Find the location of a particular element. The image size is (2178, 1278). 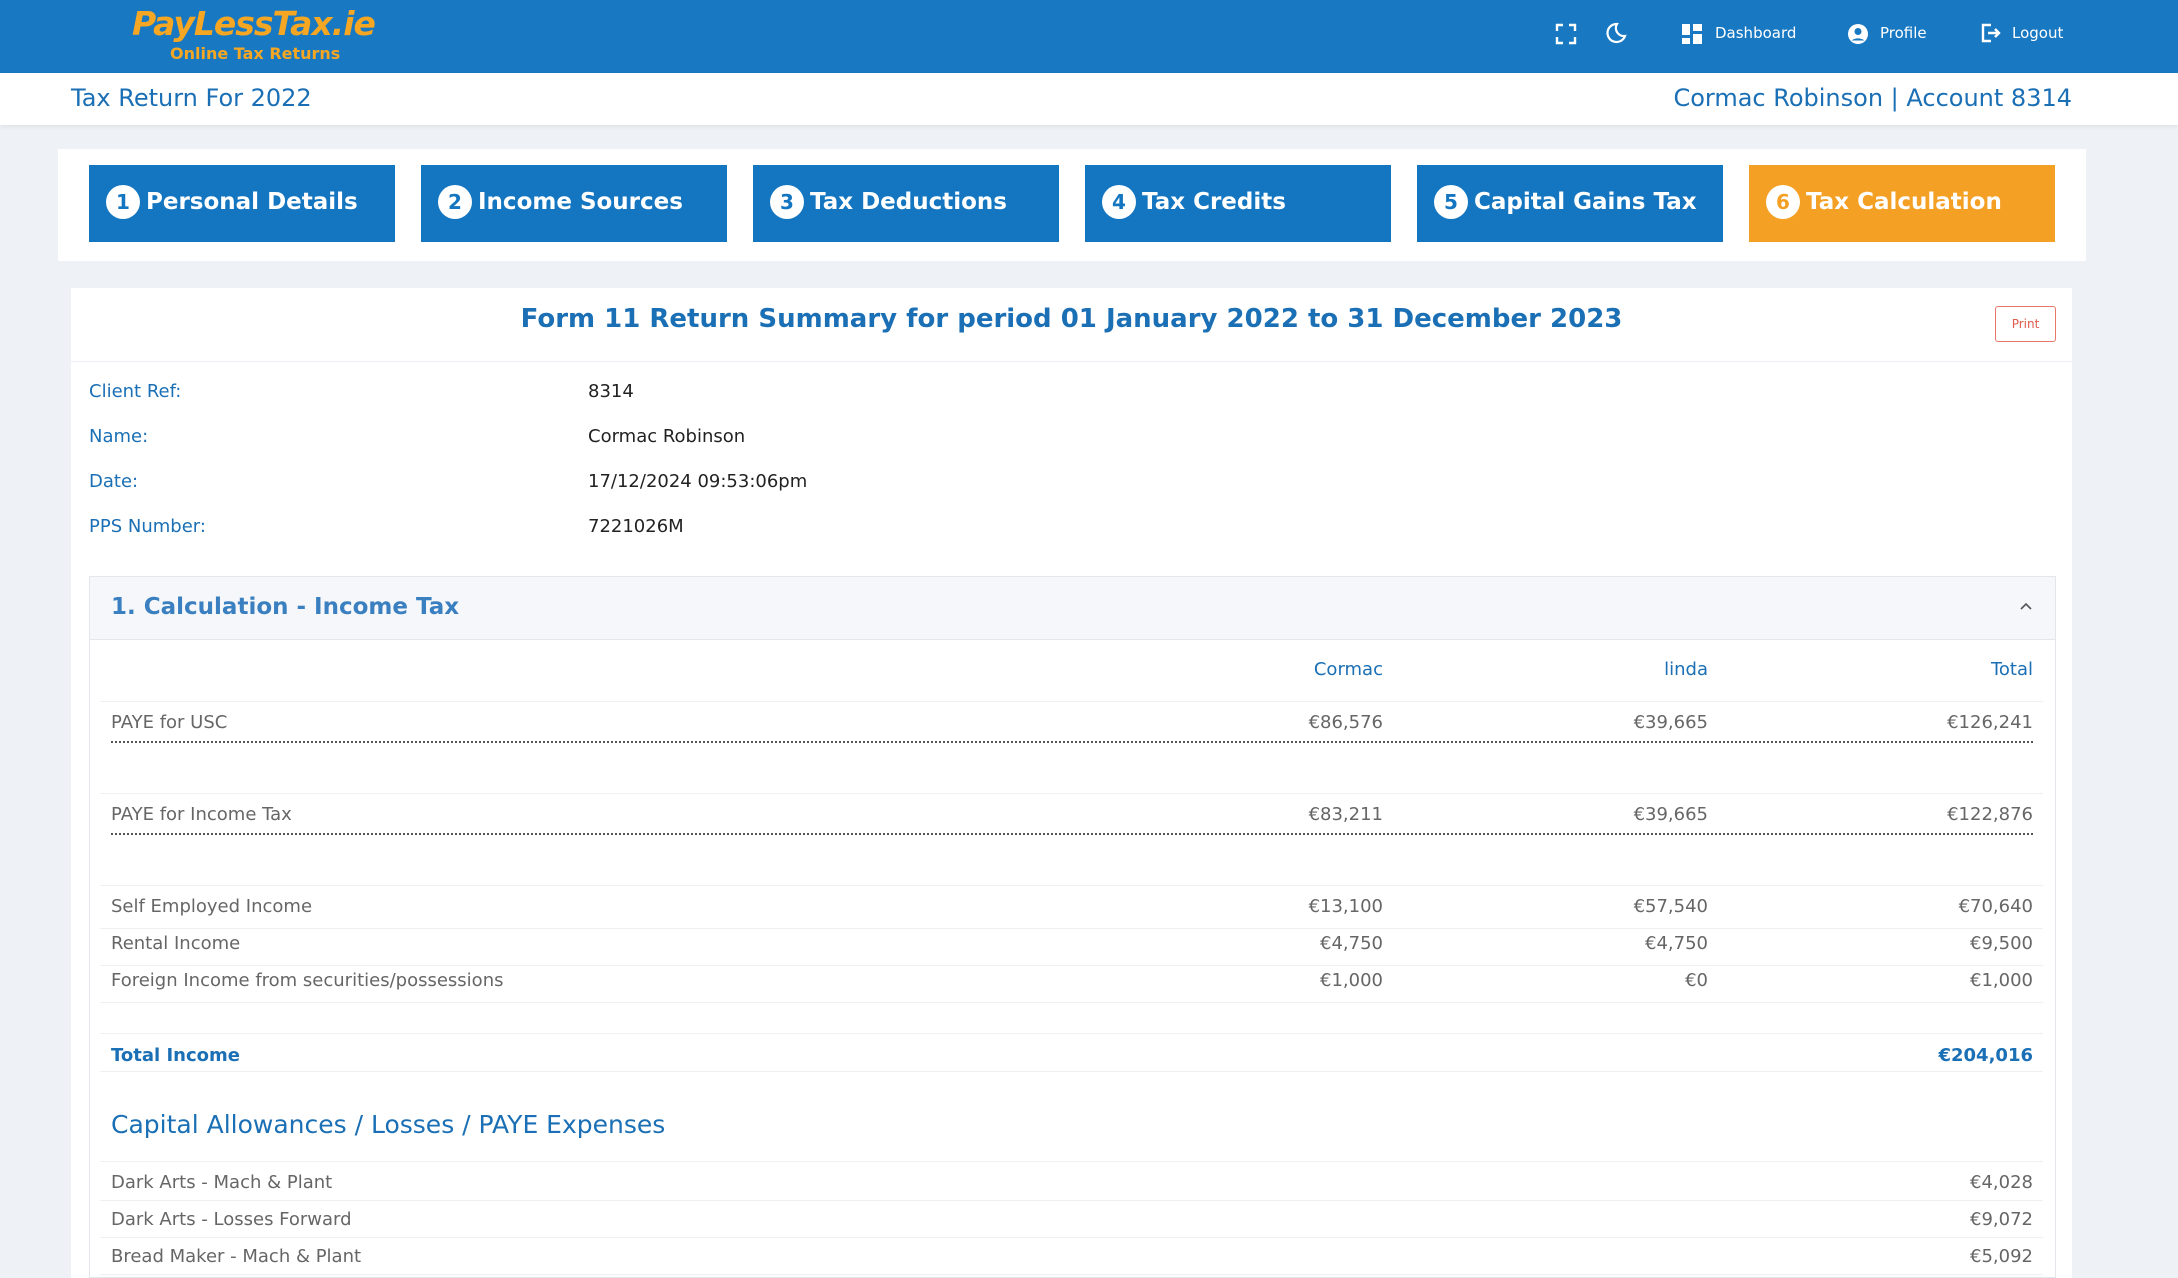

row-value: €86,576 is located at coordinates (1345, 722).